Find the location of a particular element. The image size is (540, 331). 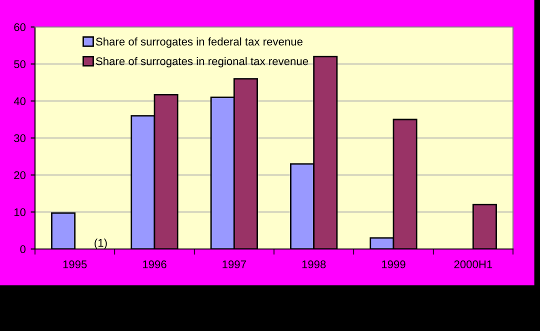

y-tick-label: 0 is located at coordinates (23, 249).